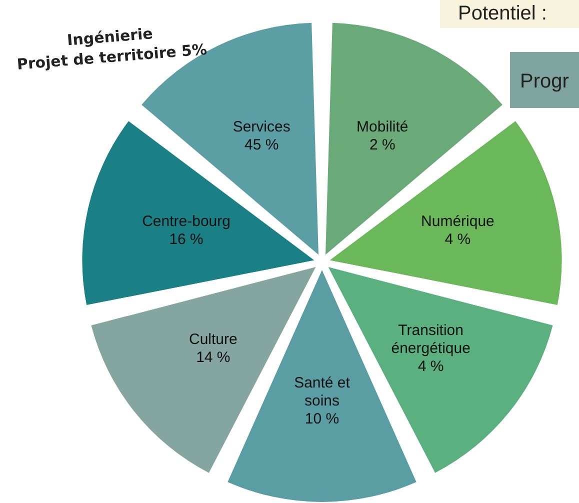 The width and height of the screenshot is (579, 503). Describe the element at coordinates (213, 339) in the screenshot. I see `category-label: Culture` at that location.